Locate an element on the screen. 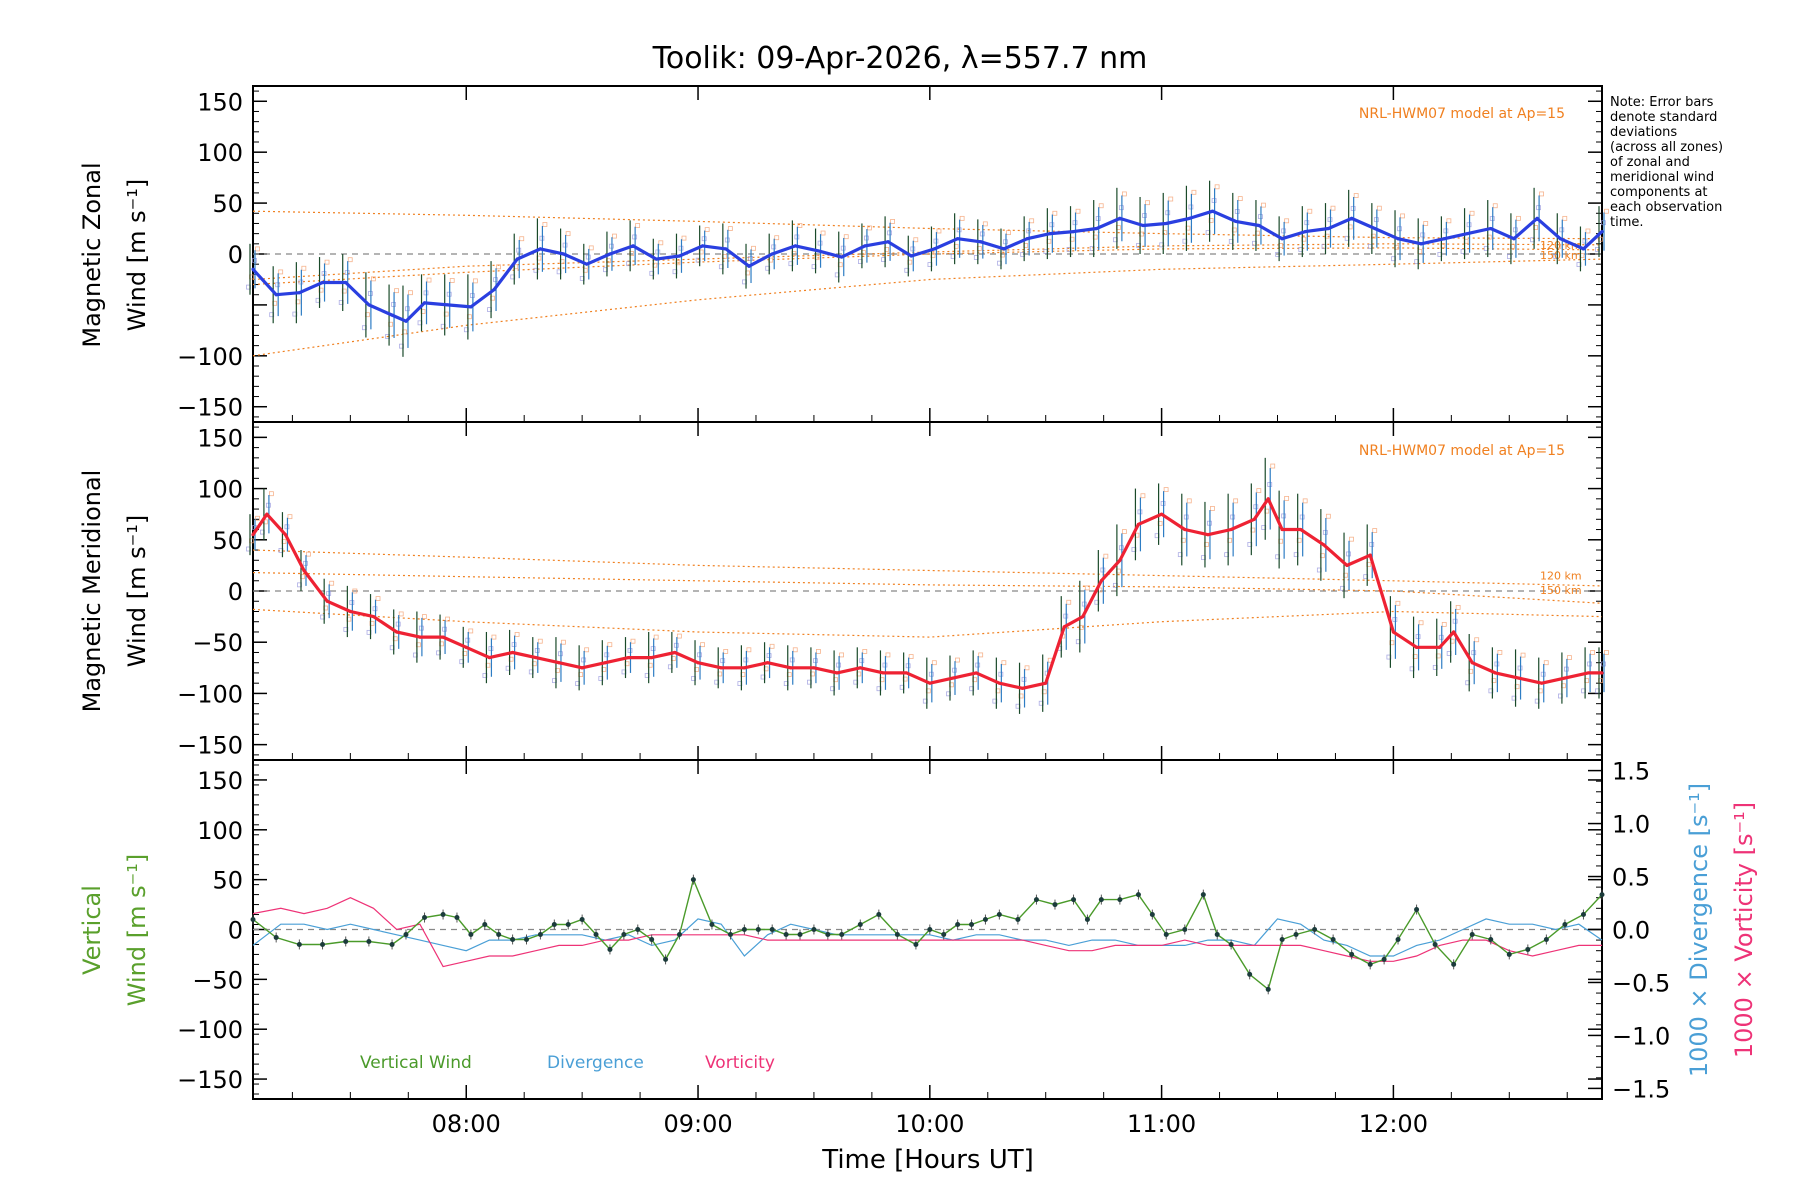  note-line: of zonal and is located at coordinates (1650, 162).